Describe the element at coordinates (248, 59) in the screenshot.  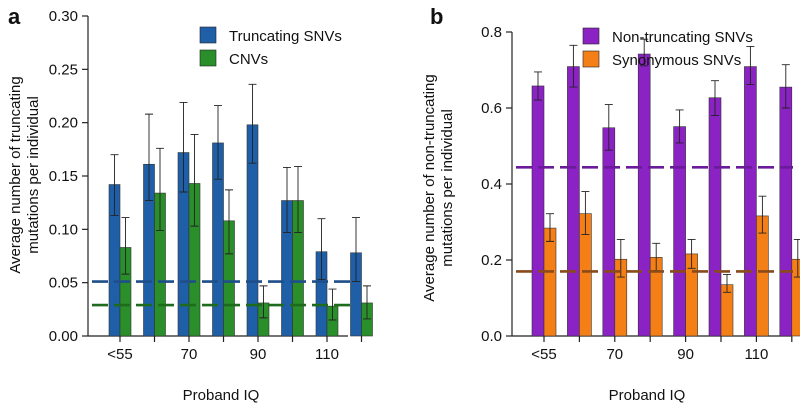
I see `legend-label-cnvs: CNVs` at that location.